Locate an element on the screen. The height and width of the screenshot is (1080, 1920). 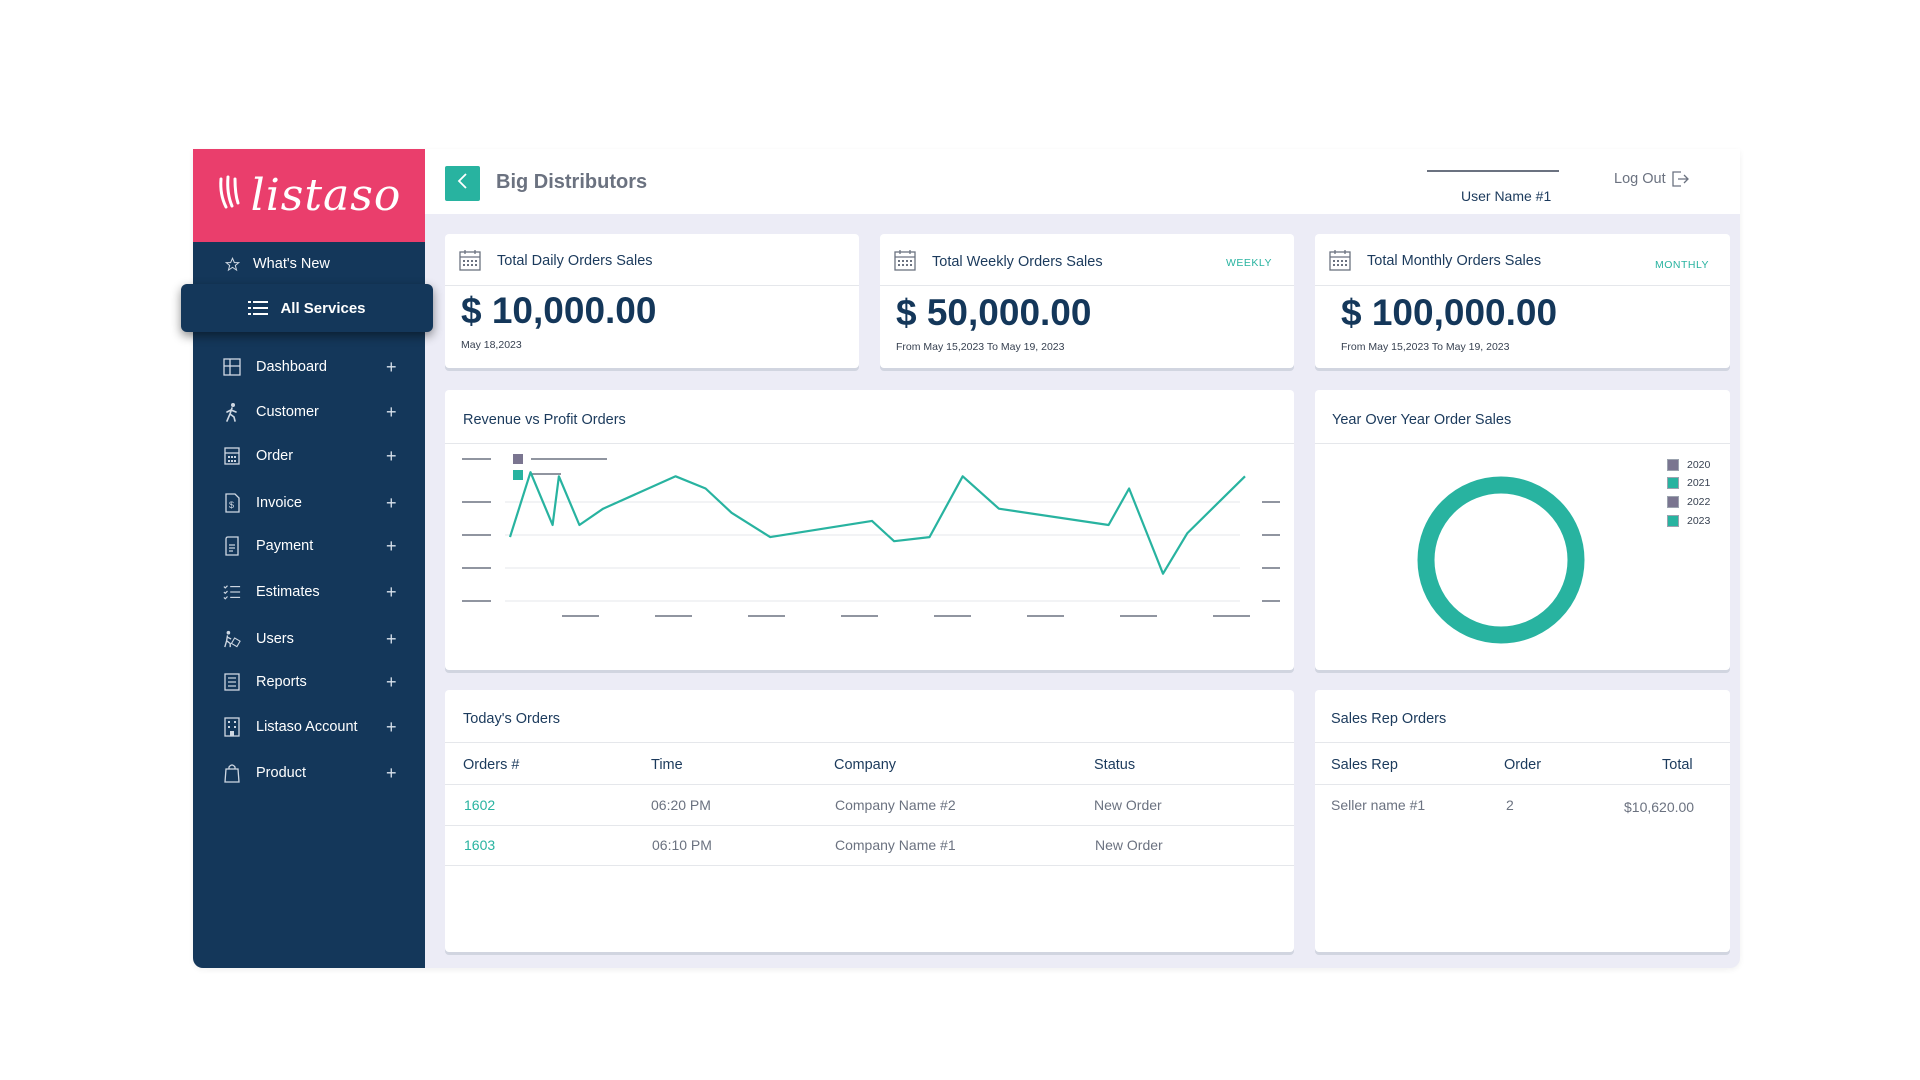
sidebar-item-whats-new: What's New is located at coordinates (309, 264).